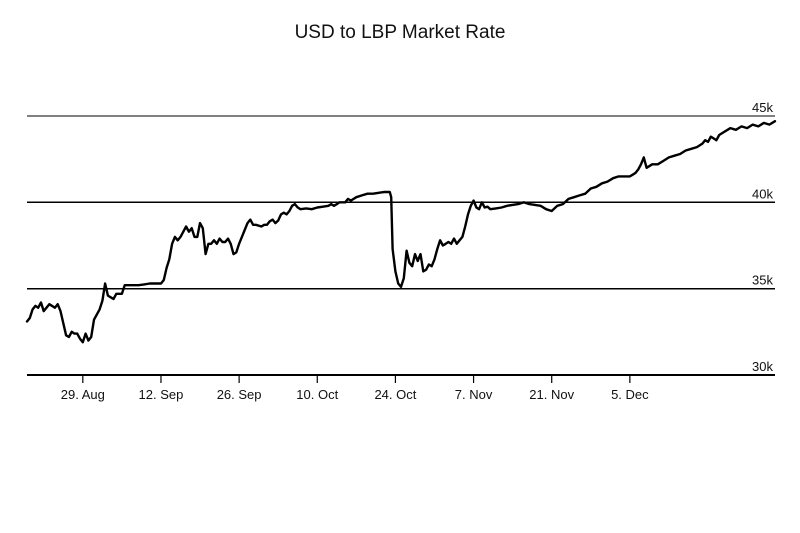  Describe the element at coordinates (762, 107) in the screenshot. I see `y-tick-label: 45k` at that location.